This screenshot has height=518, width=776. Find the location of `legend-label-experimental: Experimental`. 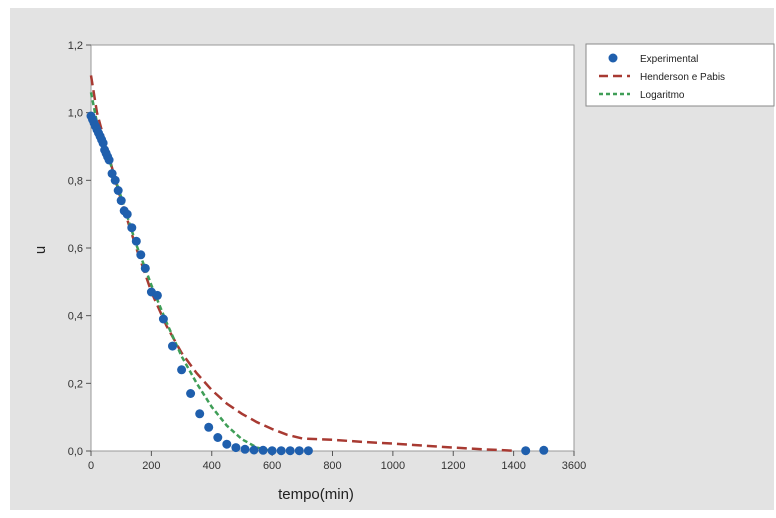

legend-label-experimental: Experimental is located at coordinates (669, 59).